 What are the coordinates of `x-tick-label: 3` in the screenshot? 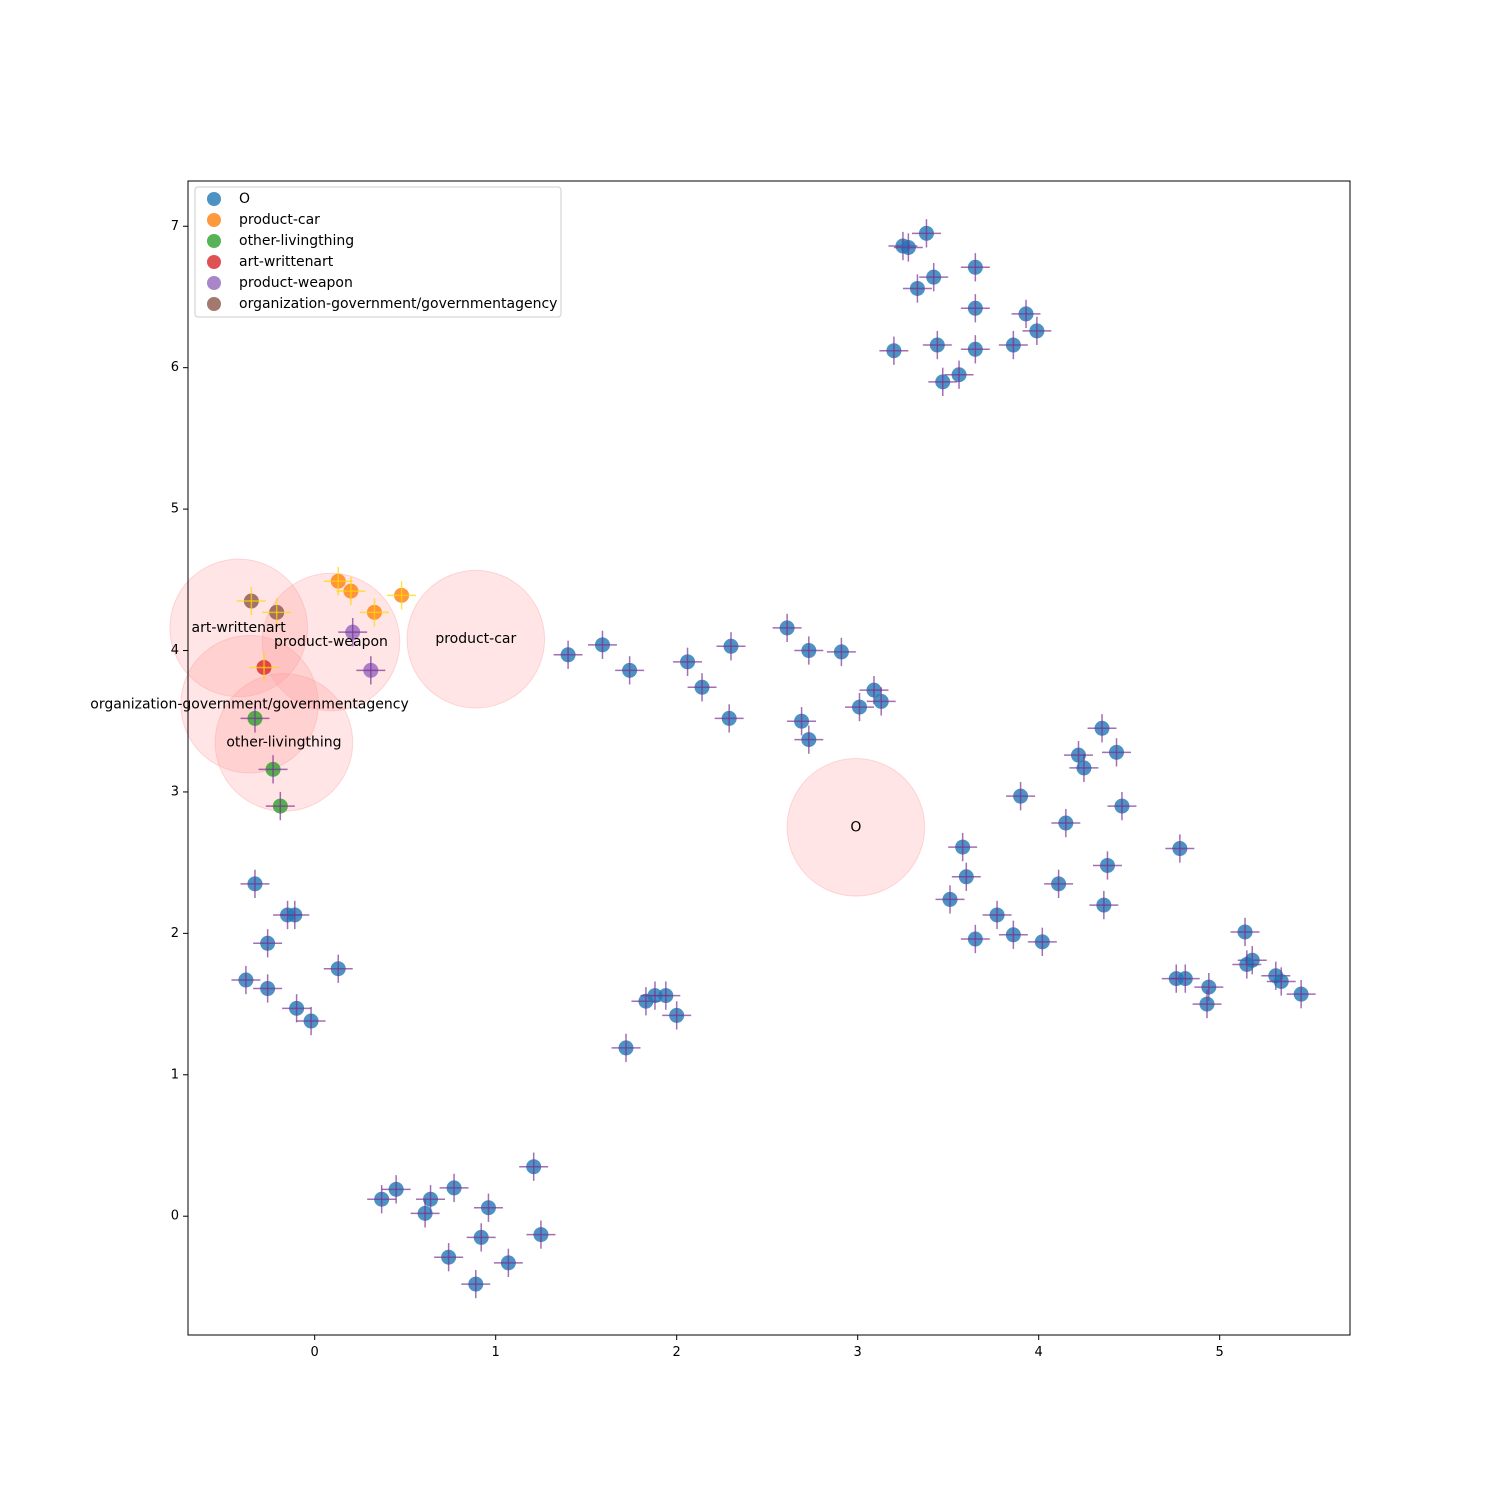 It's located at (858, 1352).